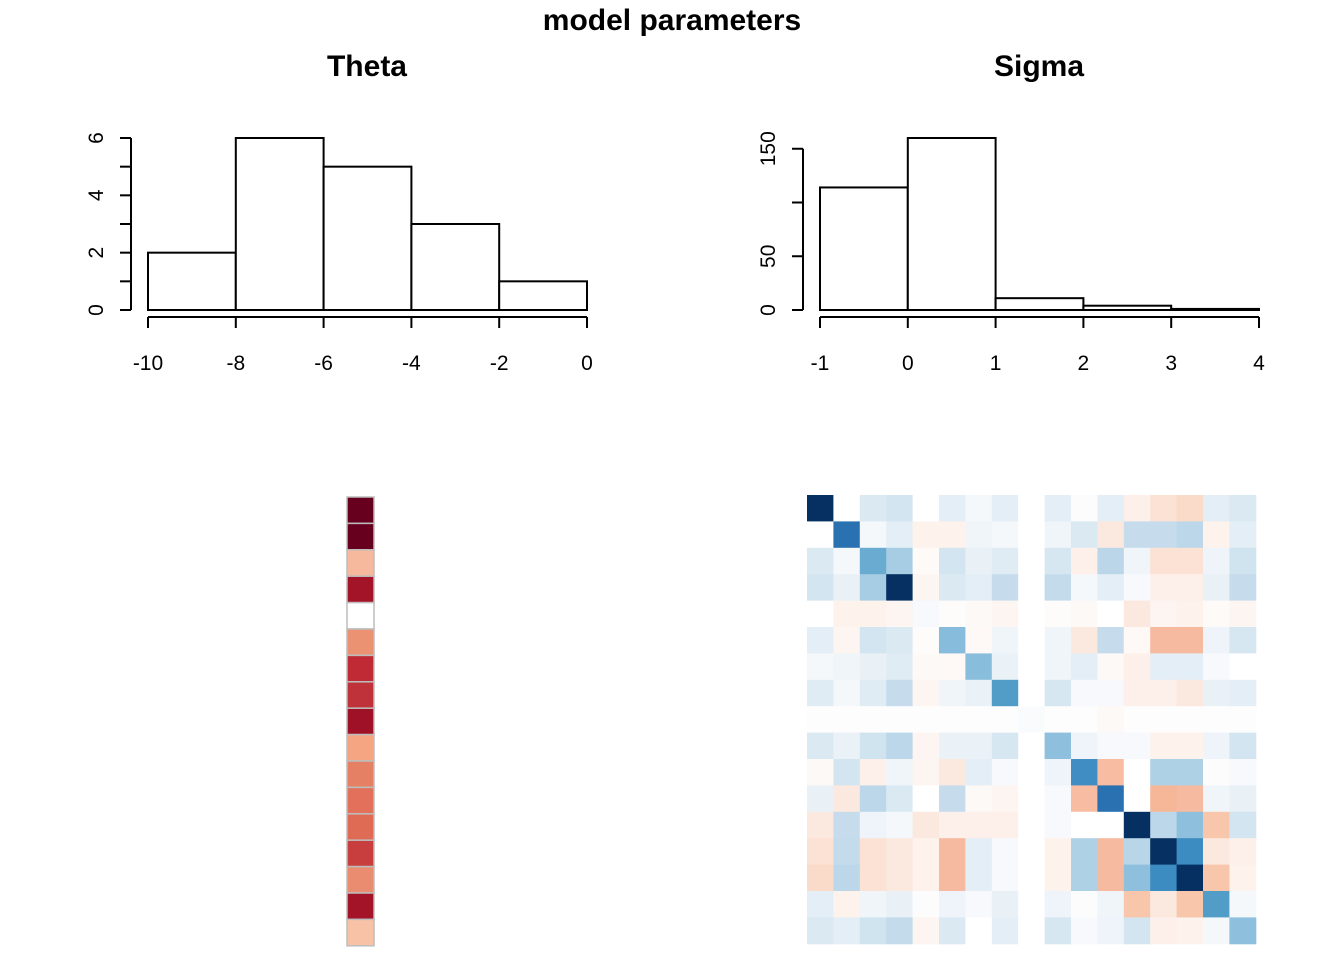 The width and height of the screenshot is (1344, 960). Describe the element at coordinates (780, 223) in the screenshot. I see `sigma-histogram-y-axis: 0 50 150` at that location.